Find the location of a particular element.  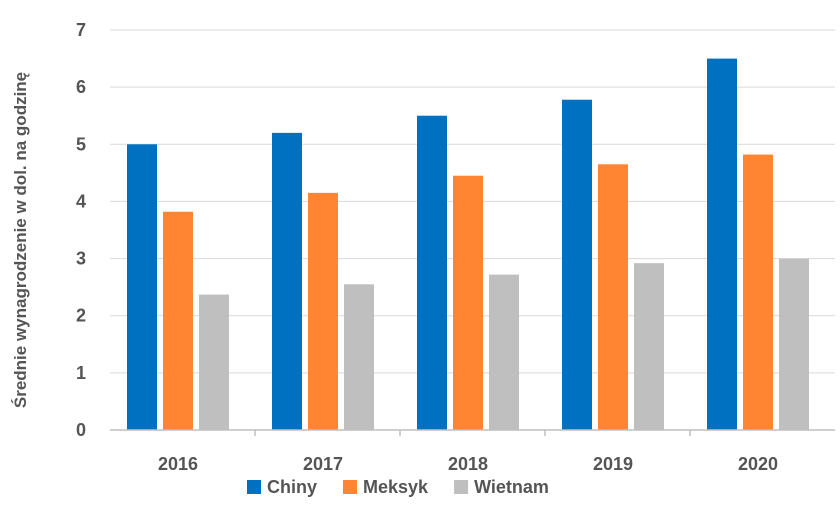

x-tick-label: 2017 is located at coordinates (323, 464).